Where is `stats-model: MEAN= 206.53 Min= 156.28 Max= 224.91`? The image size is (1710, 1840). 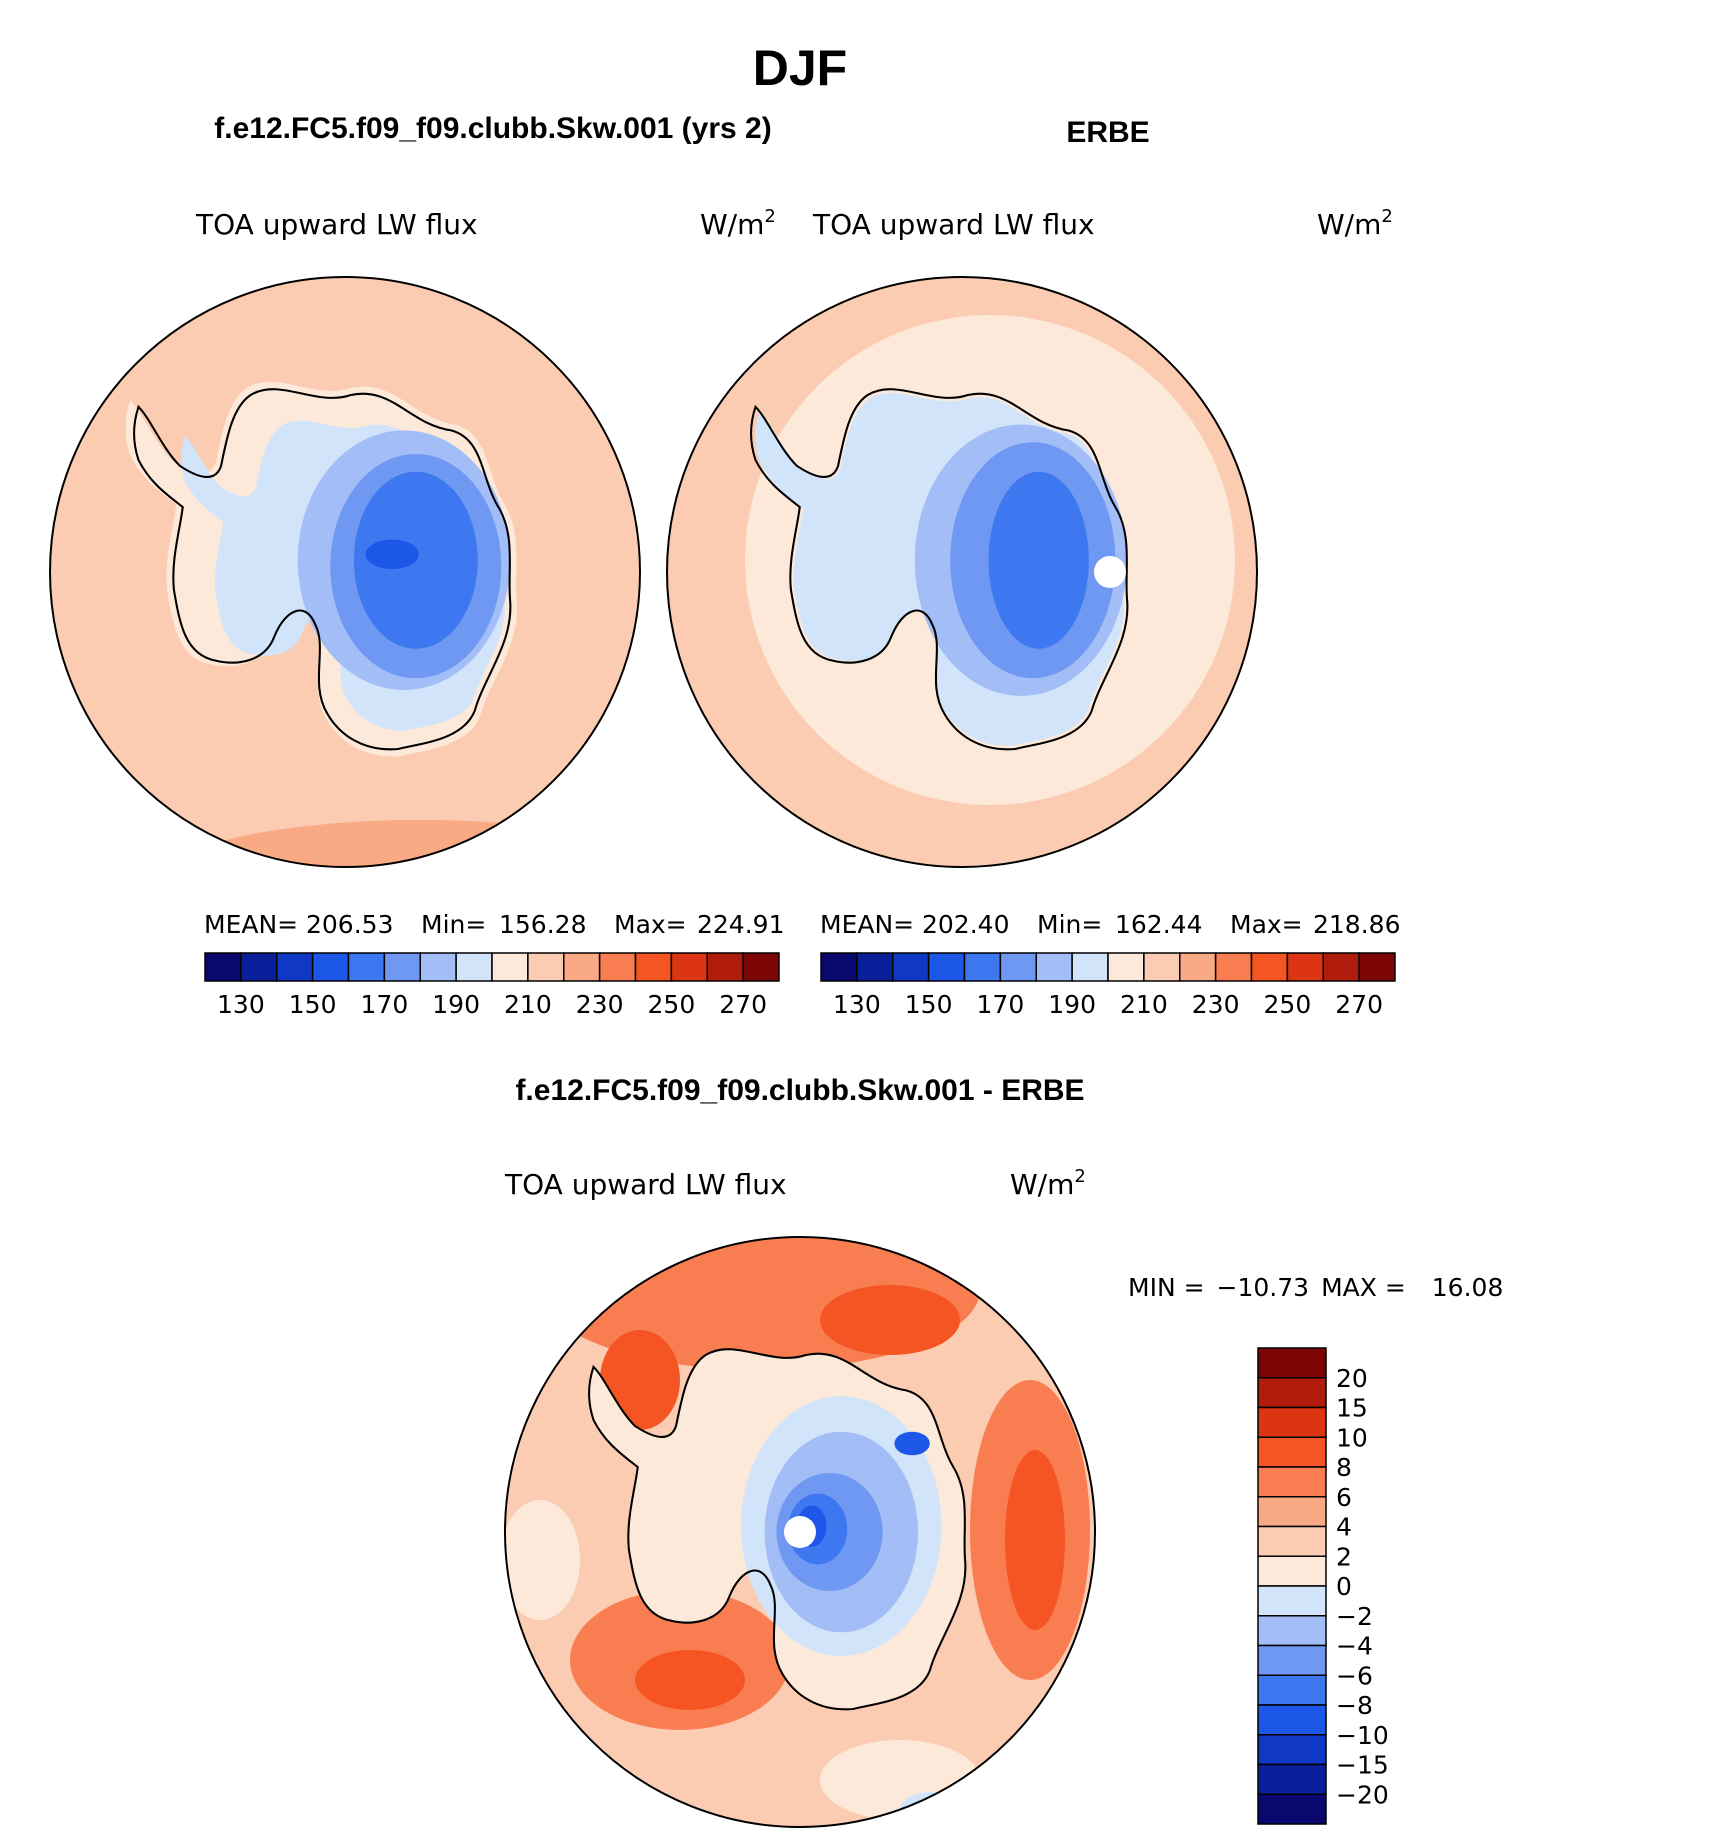
stats-model: MEAN= 206.53 Min= 156.28 Max= 224.91 is located at coordinates (494, 924).